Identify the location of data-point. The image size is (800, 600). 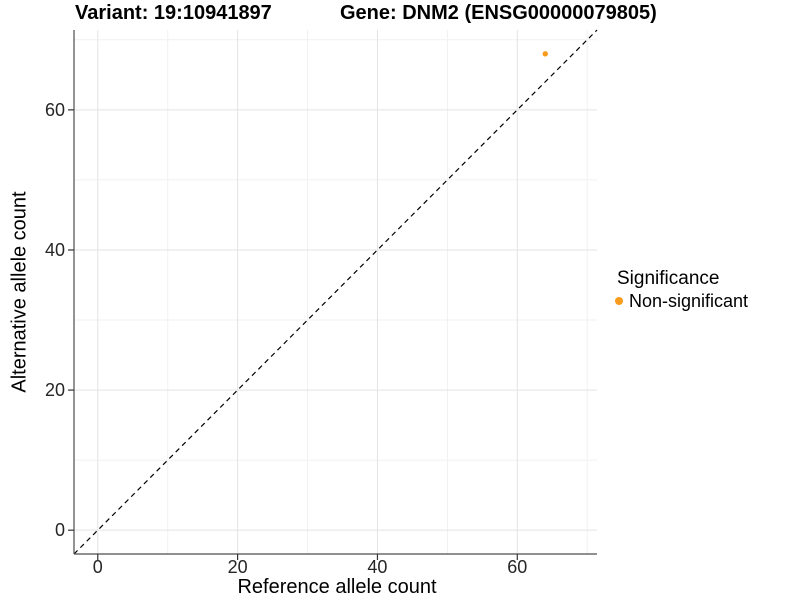
(545, 54).